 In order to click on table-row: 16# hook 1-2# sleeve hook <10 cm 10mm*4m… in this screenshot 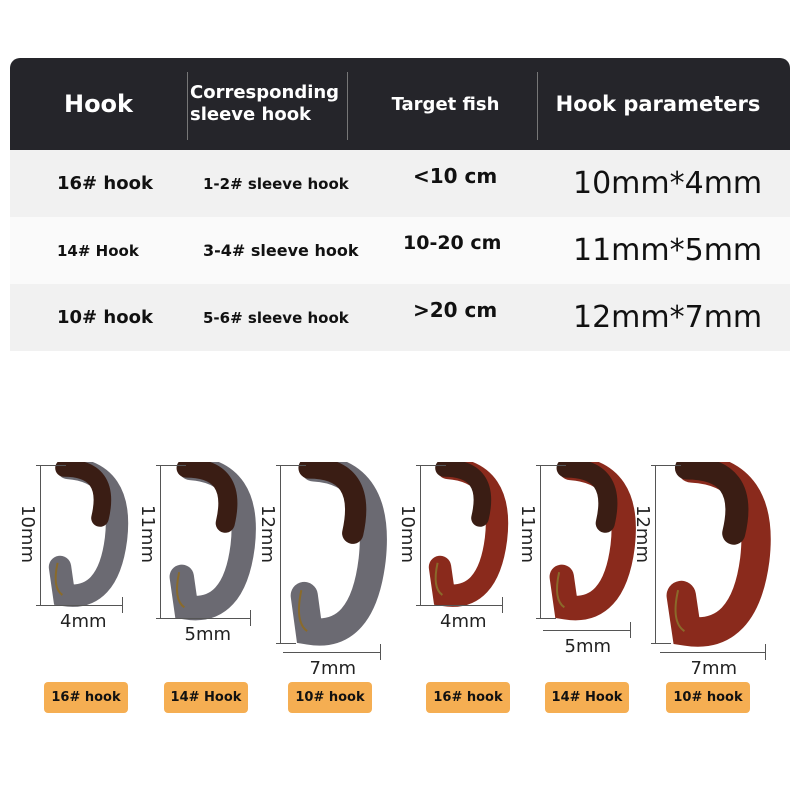, I will do `click(400, 183)`.